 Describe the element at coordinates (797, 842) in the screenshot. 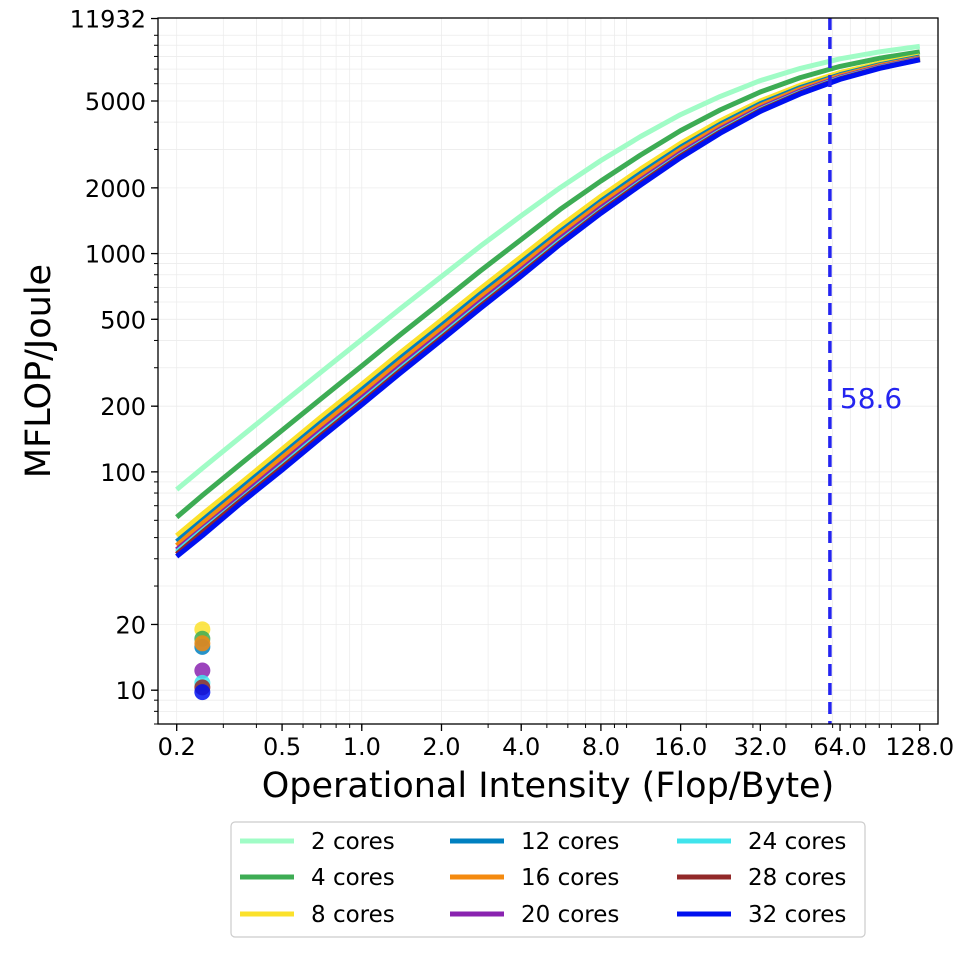

I see `legend-label-7: 24 cores` at that location.